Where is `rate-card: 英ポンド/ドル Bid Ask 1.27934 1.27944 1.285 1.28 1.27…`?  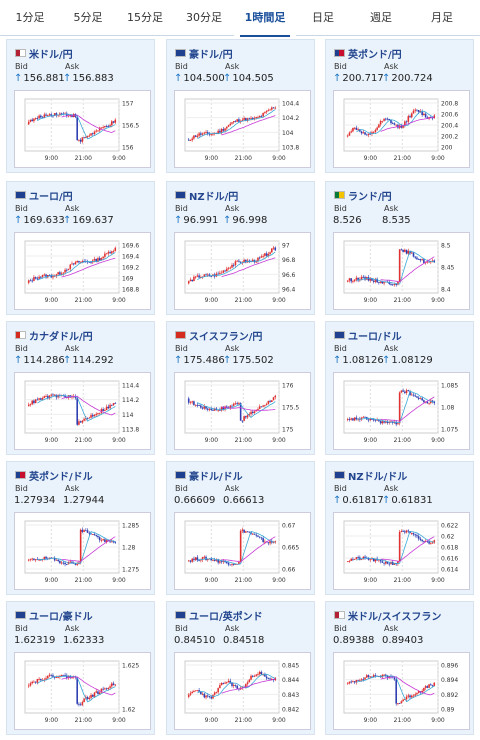 rate-card: 英ポンド/ドル Bid Ask 1.27934 1.27944 1.285 1.28 1.27… is located at coordinates (80, 528).